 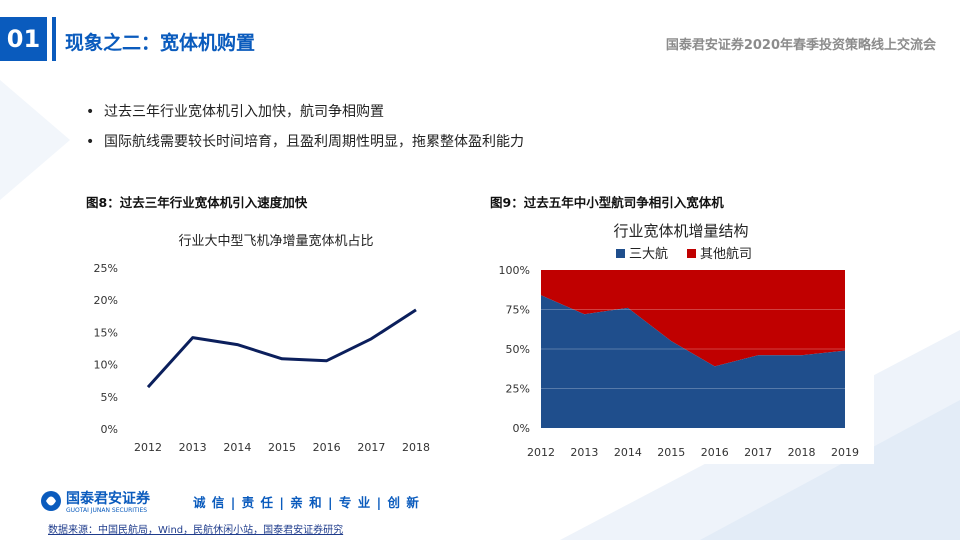 I want to click on legend-label: 其他航司, so click(x=726, y=254).